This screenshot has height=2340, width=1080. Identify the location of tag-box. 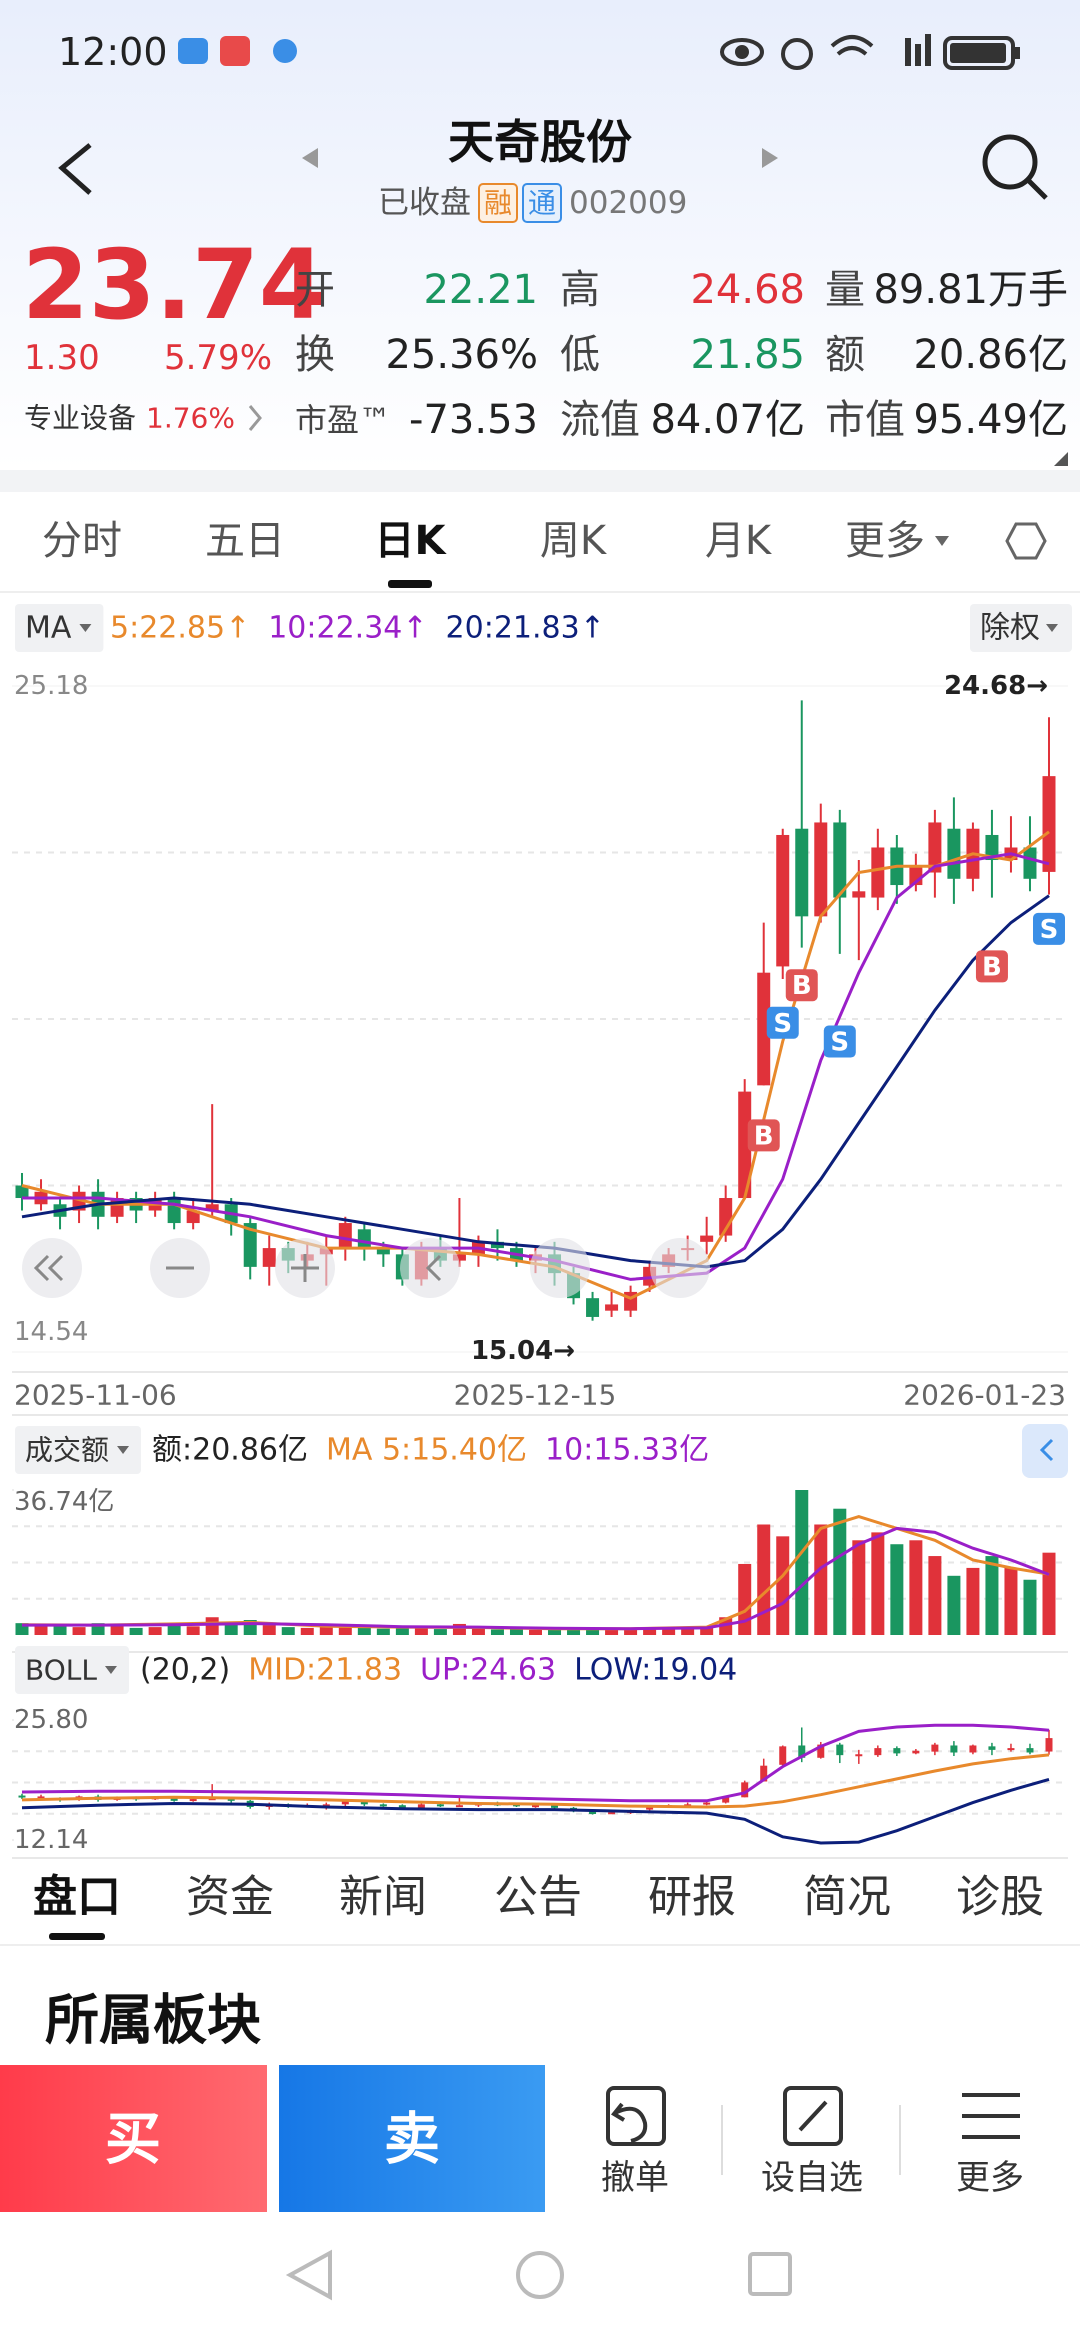
(542, 203).